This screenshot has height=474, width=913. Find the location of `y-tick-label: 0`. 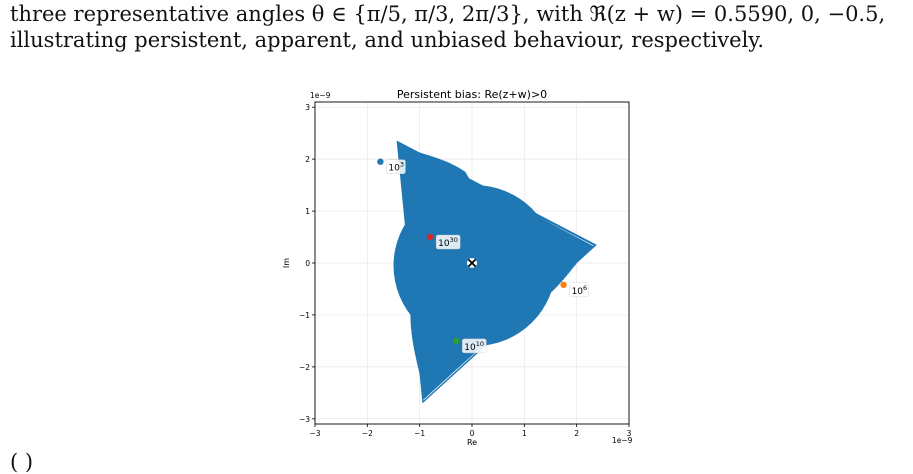

y-tick-label: 0 is located at coordinates (307, 263).